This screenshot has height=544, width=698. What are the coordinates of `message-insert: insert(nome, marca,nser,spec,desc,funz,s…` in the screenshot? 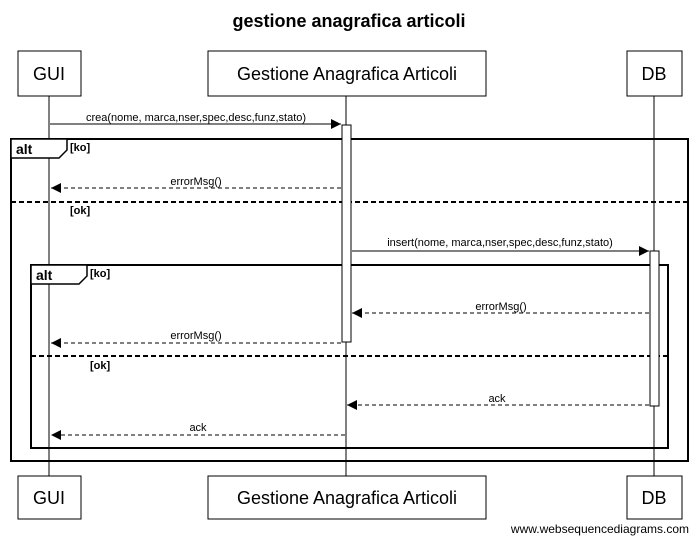 It's located at (500, 246).